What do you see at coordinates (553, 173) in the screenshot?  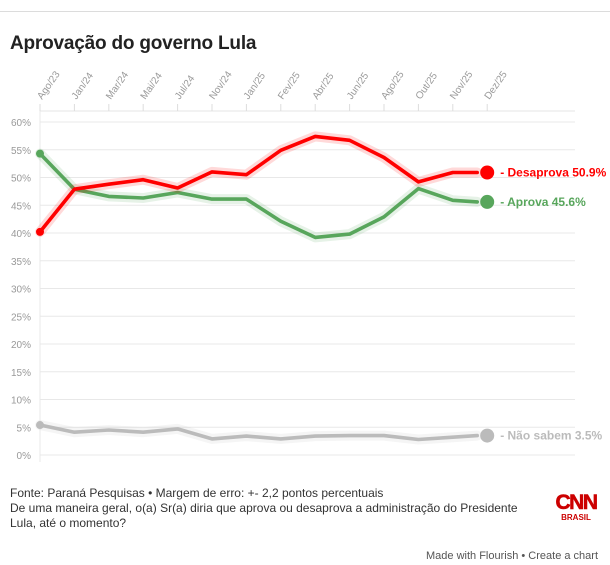 I see `desaprova-end-label: - Desaprova 50.9%` at bounding box center [553, 173].